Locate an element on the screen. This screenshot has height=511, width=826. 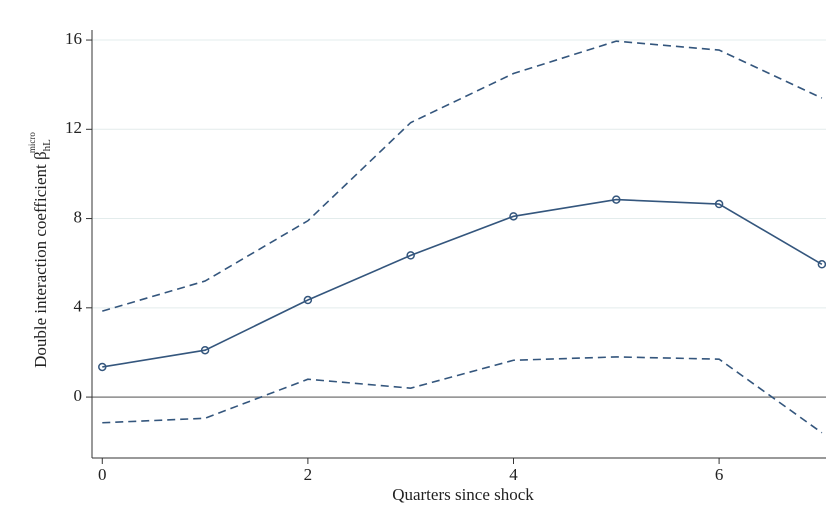
y-axis-label-sup: micro is located at coordinates (32, 142).